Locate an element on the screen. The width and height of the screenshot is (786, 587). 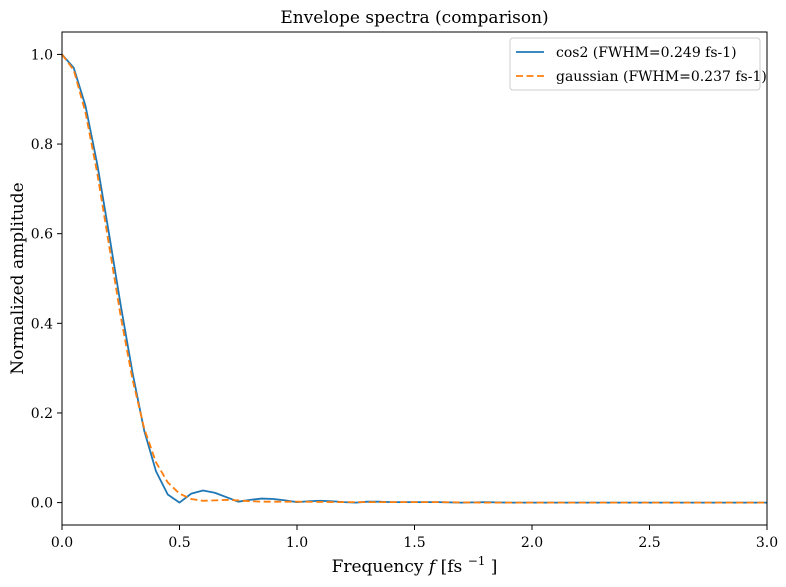
x-tick-label: 2.0 is located at coordinates (532, 543).